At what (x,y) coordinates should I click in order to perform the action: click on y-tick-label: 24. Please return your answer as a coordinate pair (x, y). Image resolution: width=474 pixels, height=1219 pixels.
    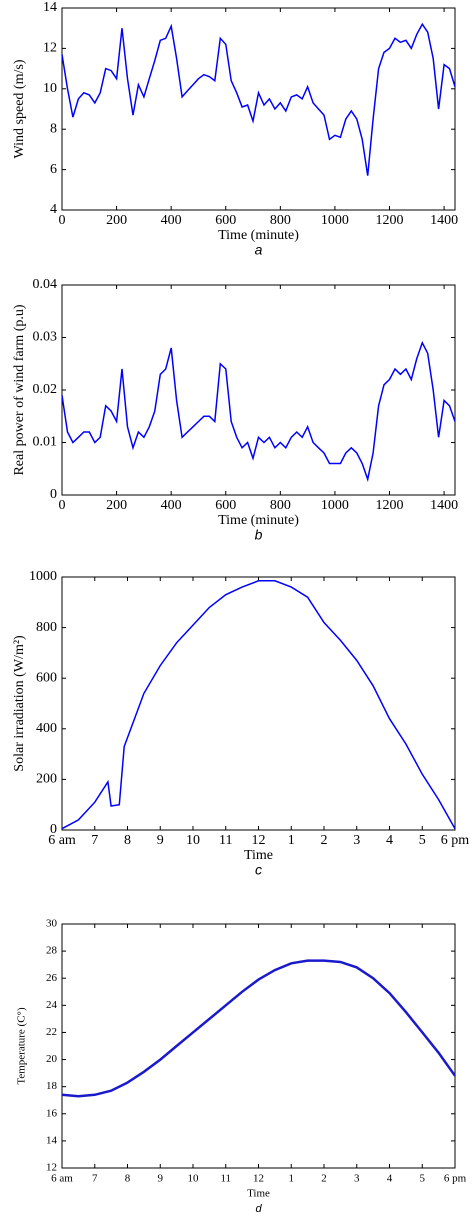
    Looking at the image, I should click on (52, 1005).